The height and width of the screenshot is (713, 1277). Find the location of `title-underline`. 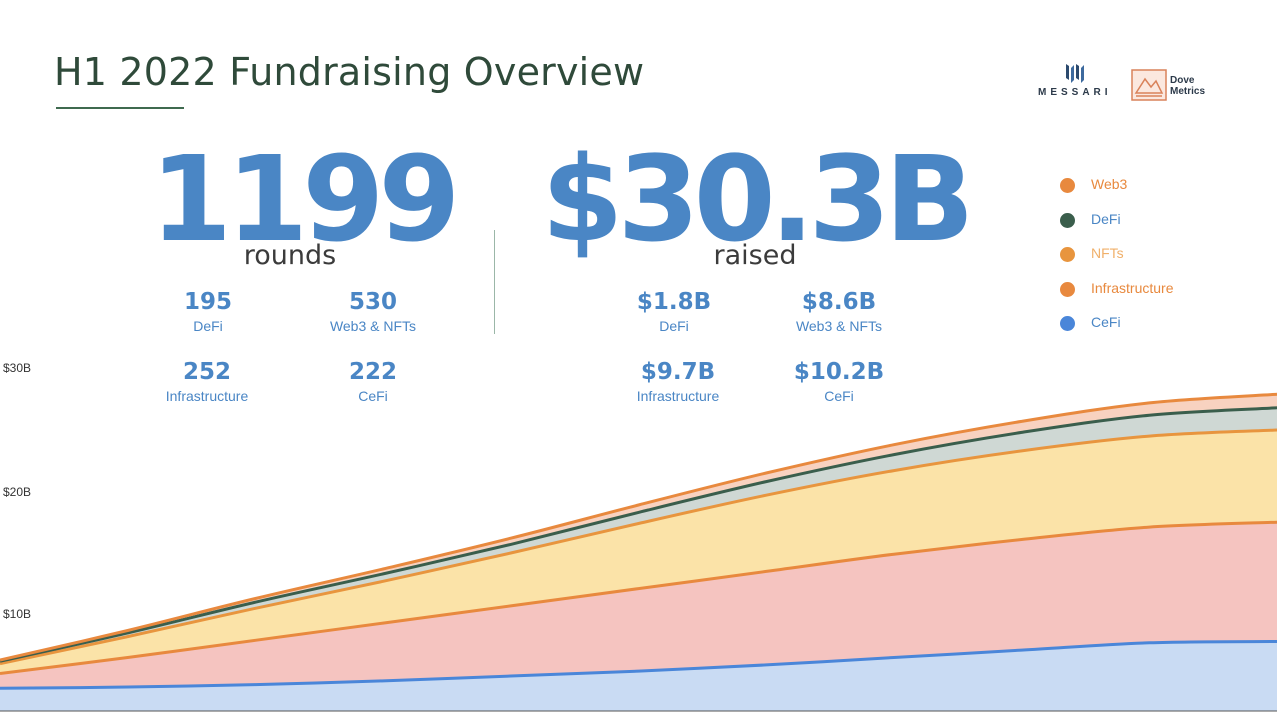

title-underline is located at coordinates (120, 108).